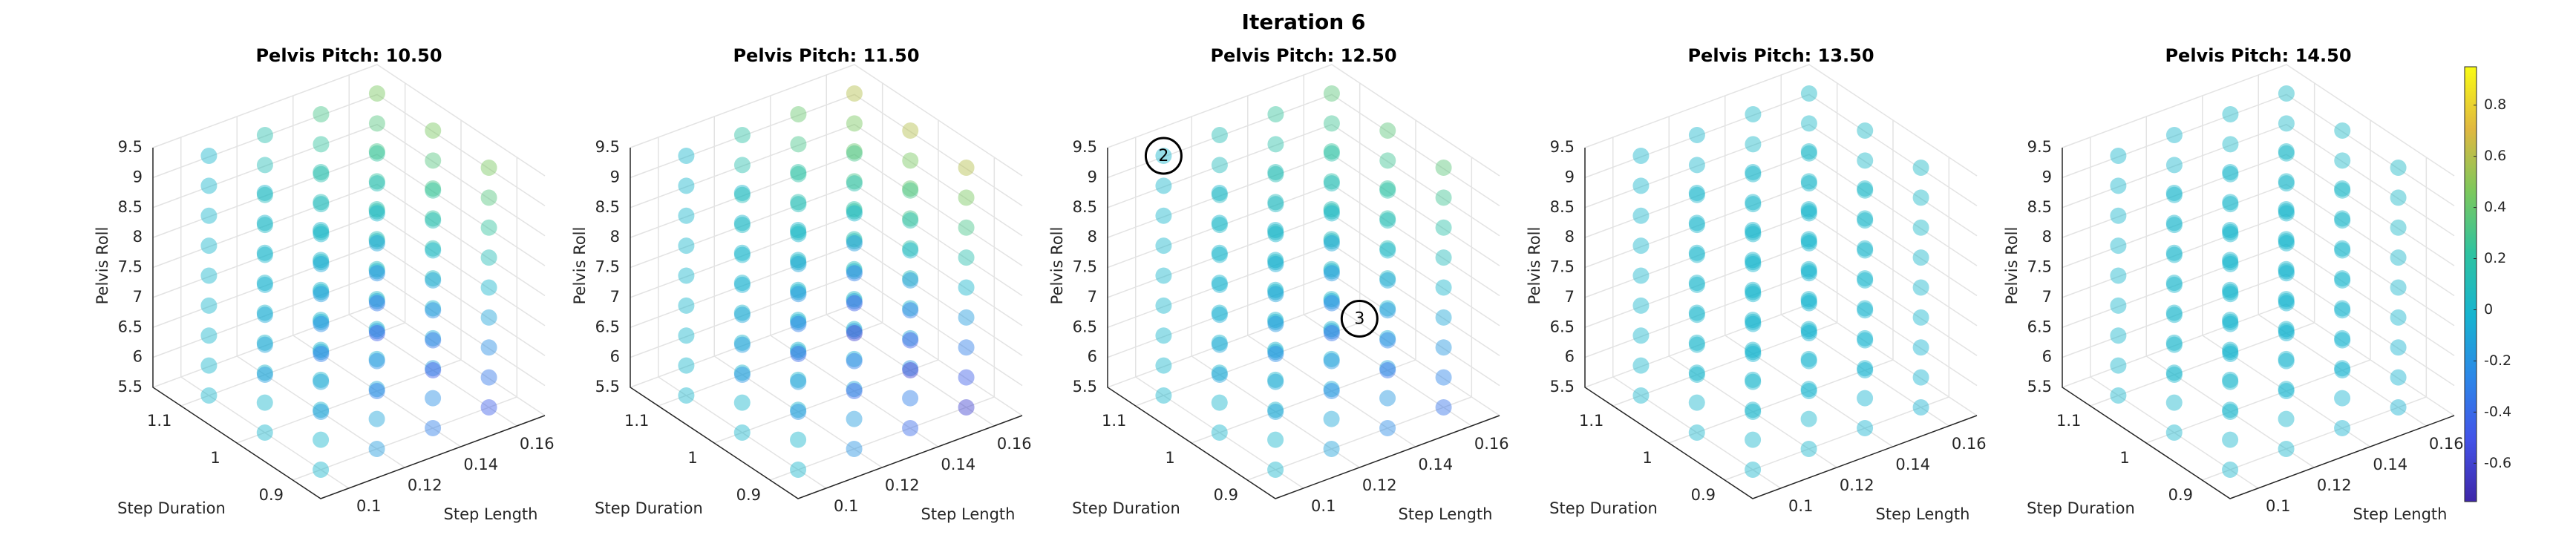  I want to click on x-tick-label: 0.1, so click(368, 506).